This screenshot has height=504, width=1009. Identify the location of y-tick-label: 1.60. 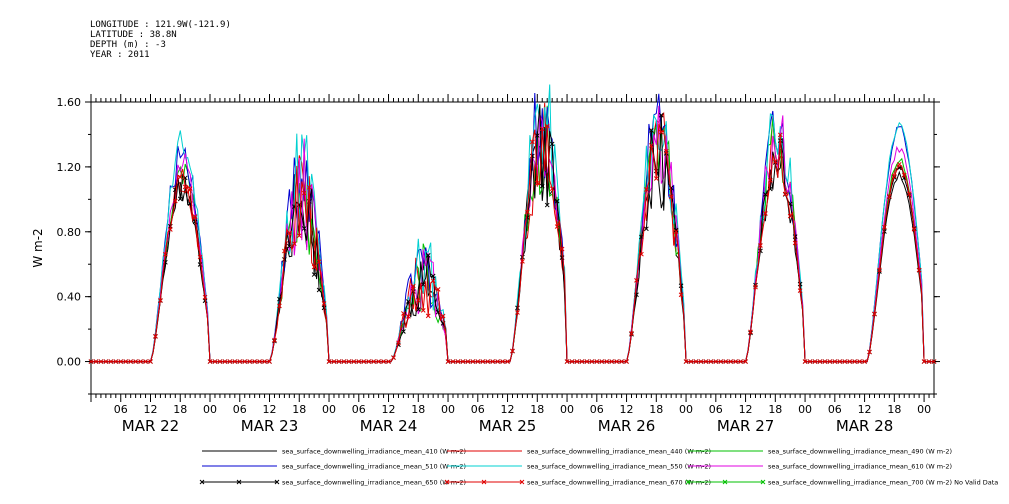
(69, 102).